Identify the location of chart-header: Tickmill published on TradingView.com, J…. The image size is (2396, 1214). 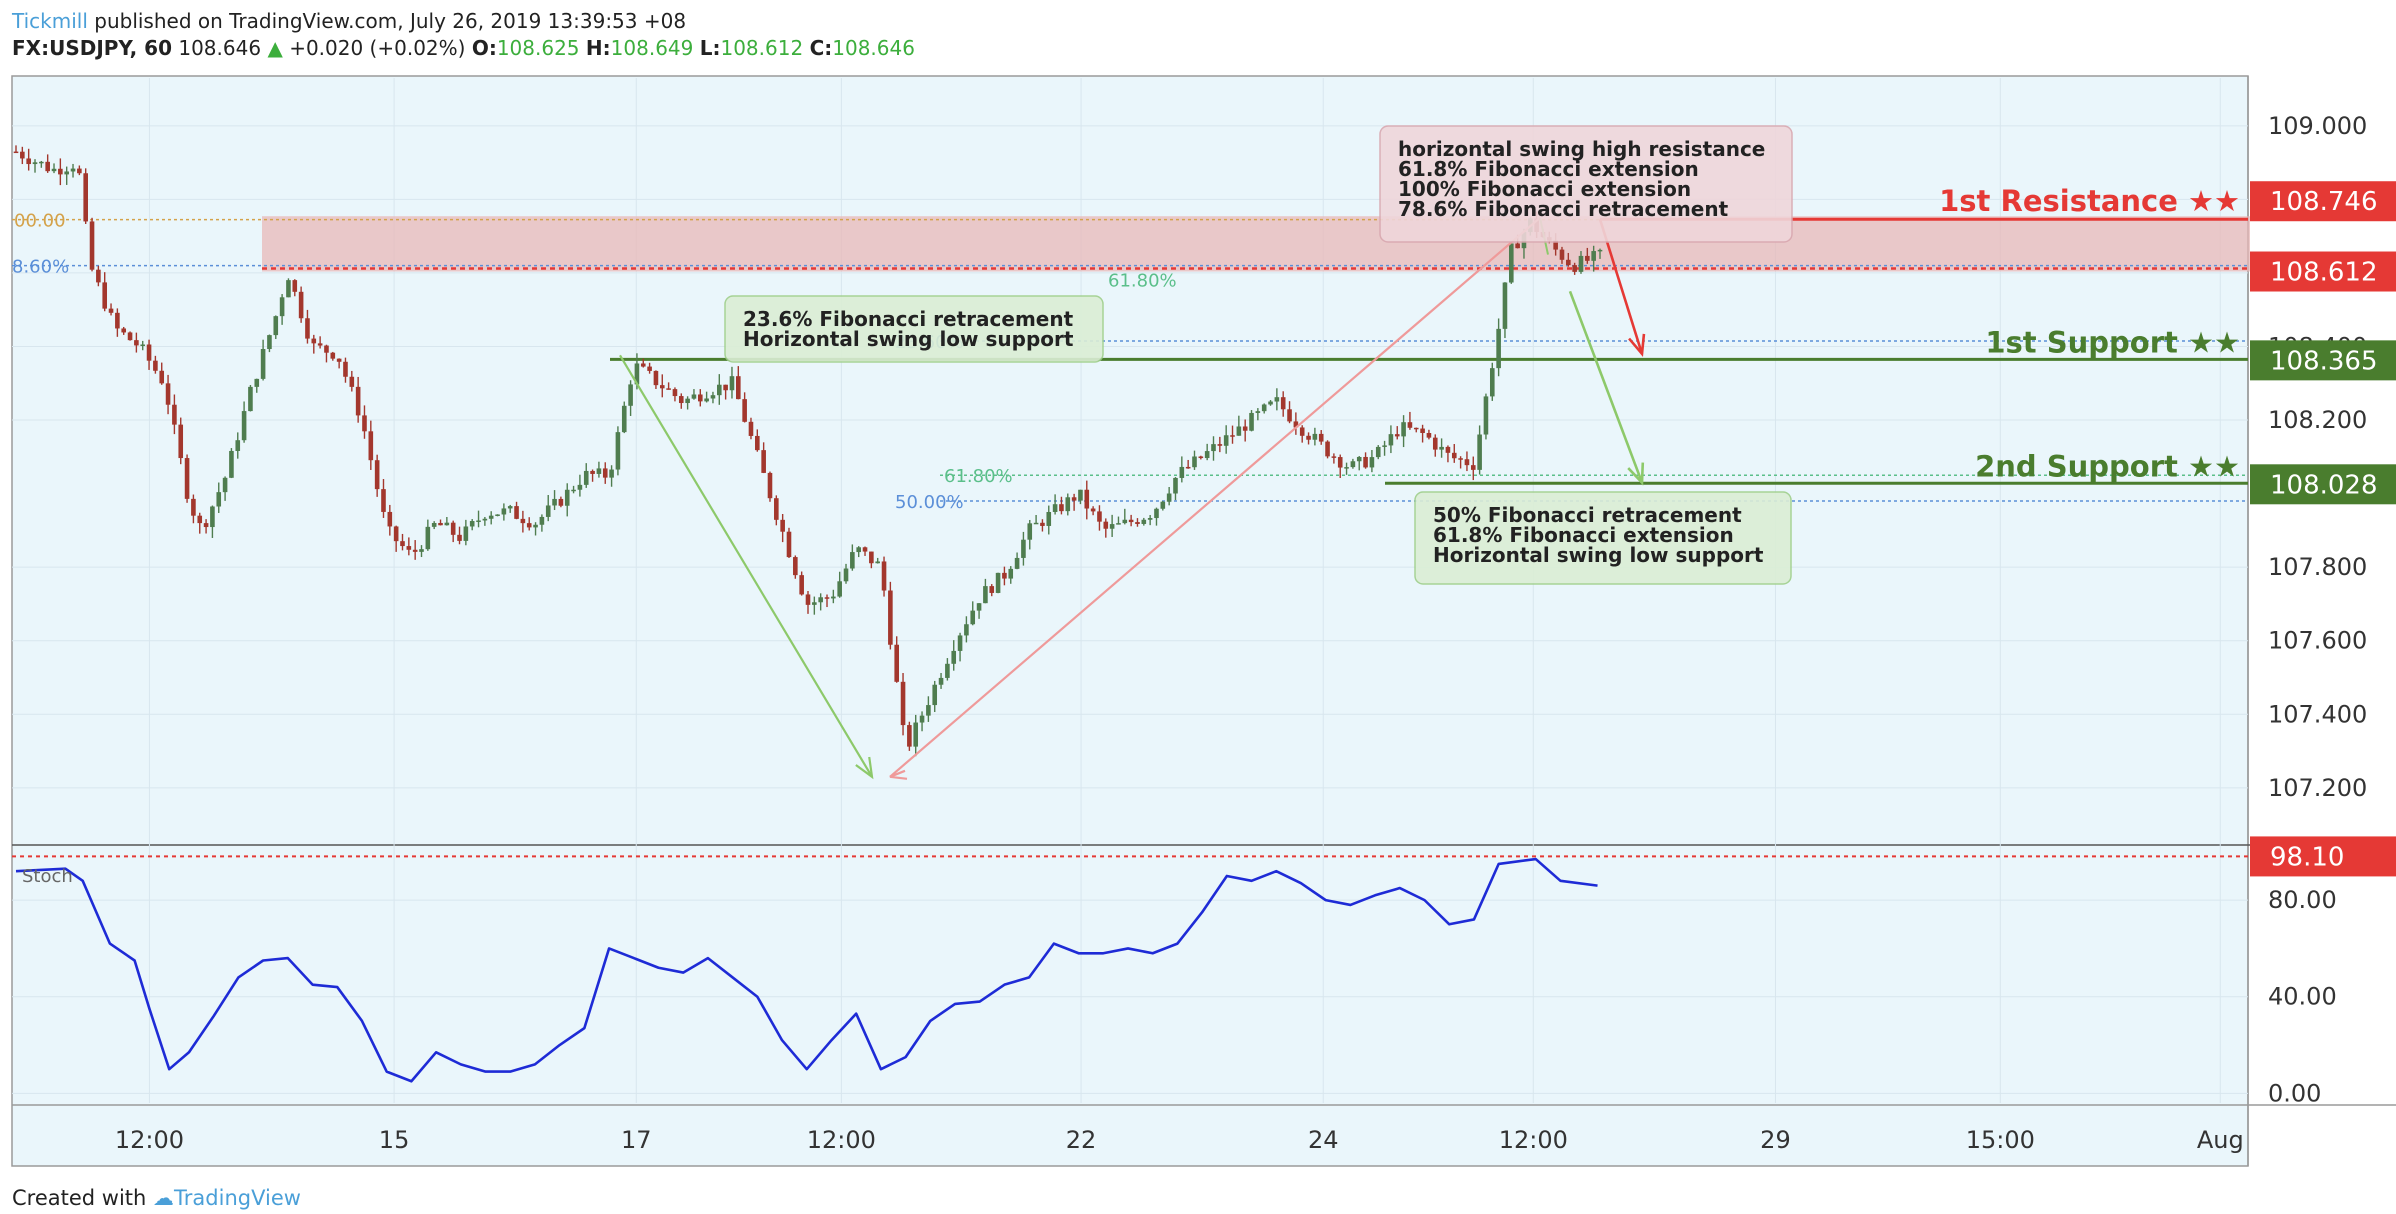
(463, 35).